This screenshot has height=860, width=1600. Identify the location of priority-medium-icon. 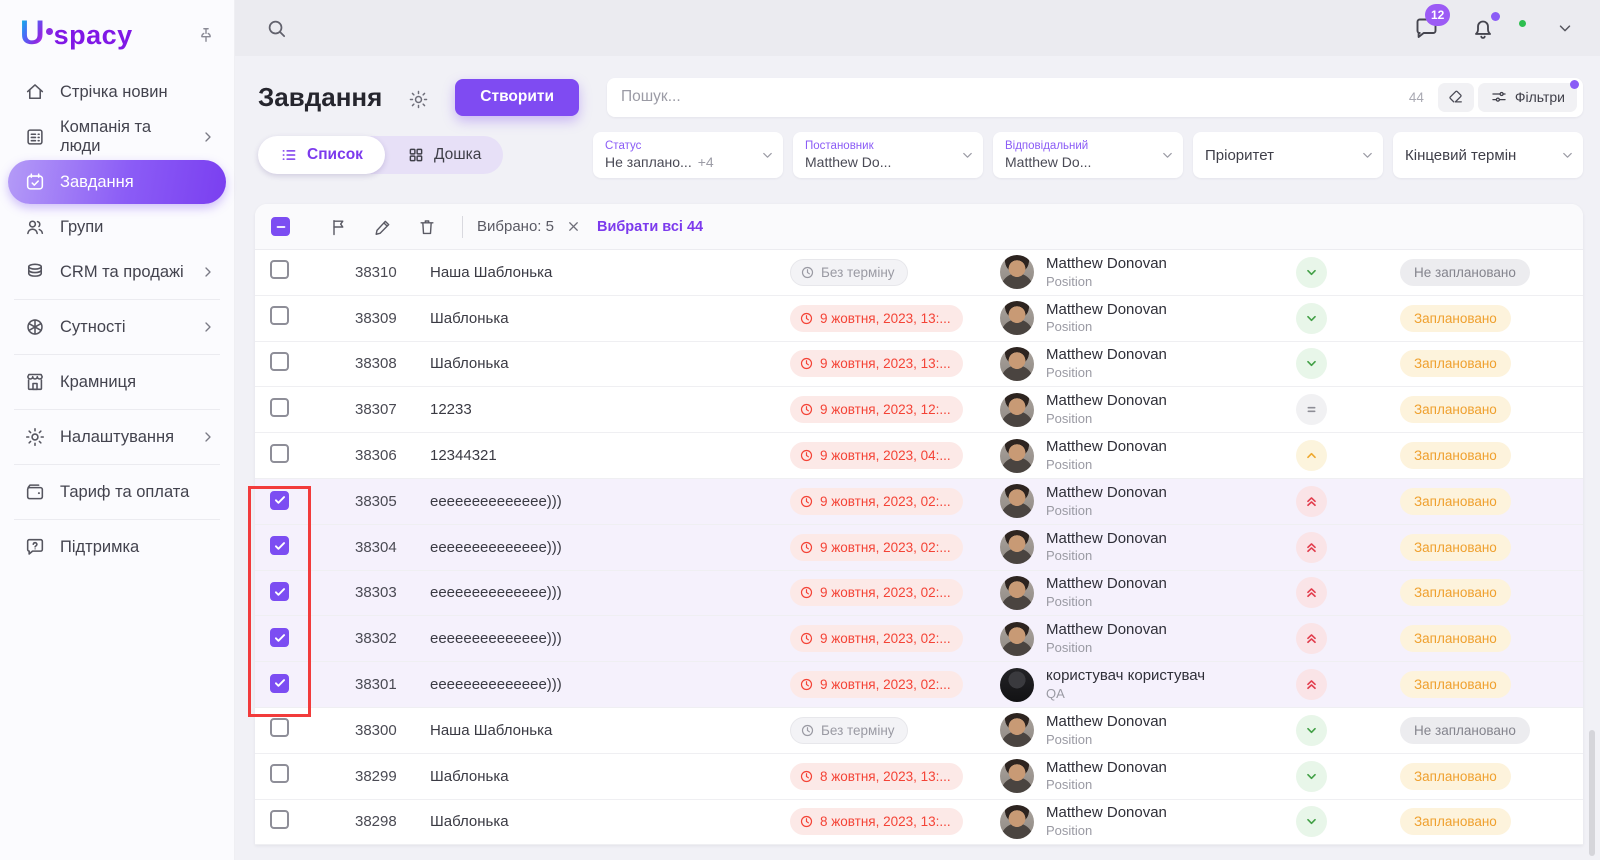
(1311, 410).